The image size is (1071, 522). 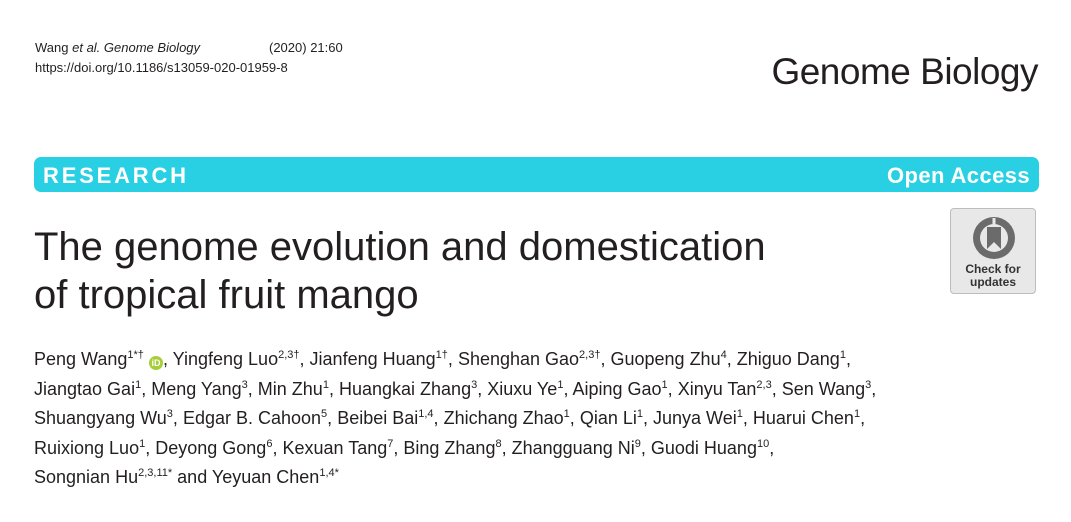 What do you see at coordinates (503, 418) in the screenshot?
I see `author-name: Zhichang Zhao` at bounding box center [503, 418].